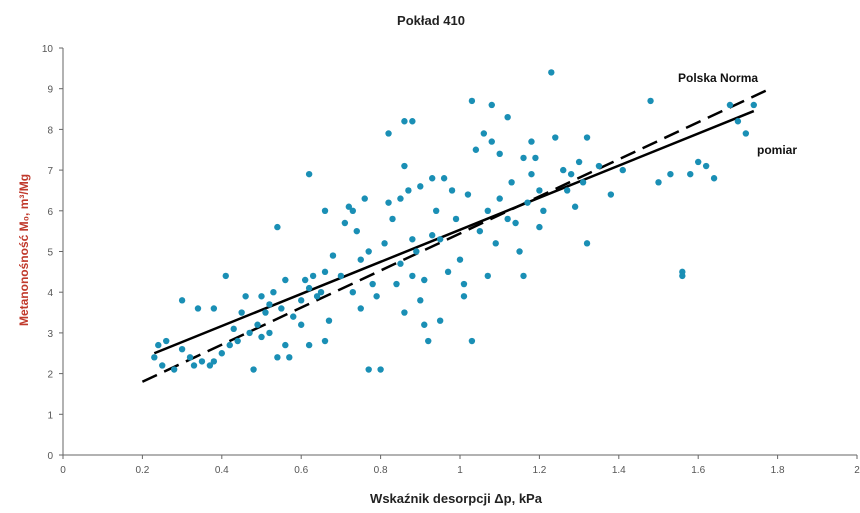 Image resolution: width=860 pixels, height=513 pixels. I want to click on y-tick-label: 8, so click(50, 130).